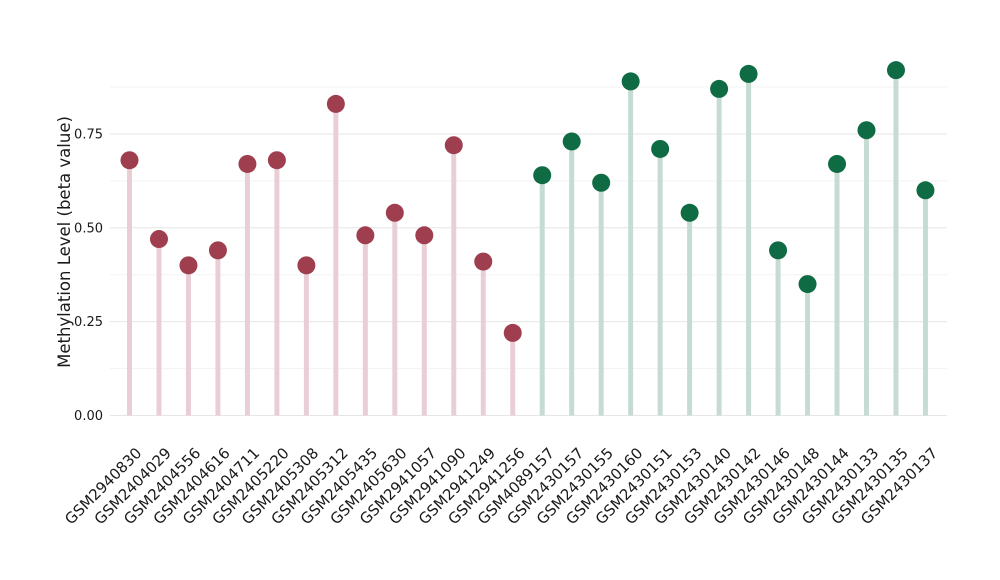 Image resolution: width=1000 pixels, height=580 pixels. Describe the element at coordinates (88, 134) in the screenshot. I see `y-tick-label: 0.75` at that location.